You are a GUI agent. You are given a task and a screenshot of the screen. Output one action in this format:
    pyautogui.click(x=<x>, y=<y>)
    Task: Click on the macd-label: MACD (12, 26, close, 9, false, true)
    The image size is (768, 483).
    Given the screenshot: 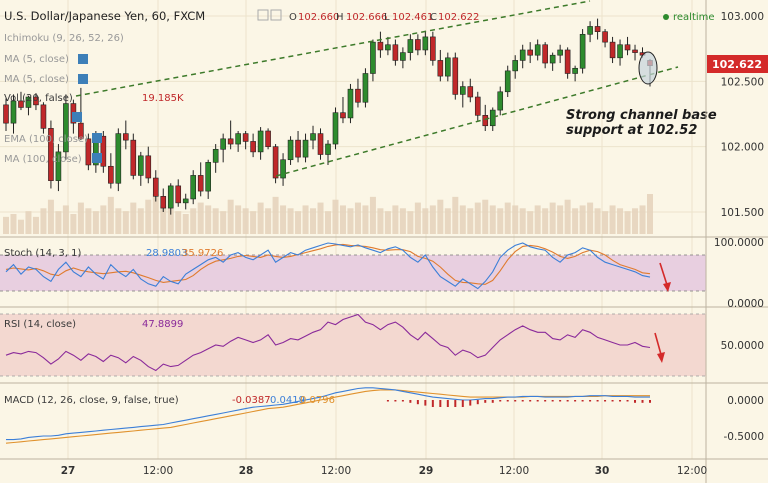 What is the action you would take?
    pyautogui.click(x=91, y=400)
    